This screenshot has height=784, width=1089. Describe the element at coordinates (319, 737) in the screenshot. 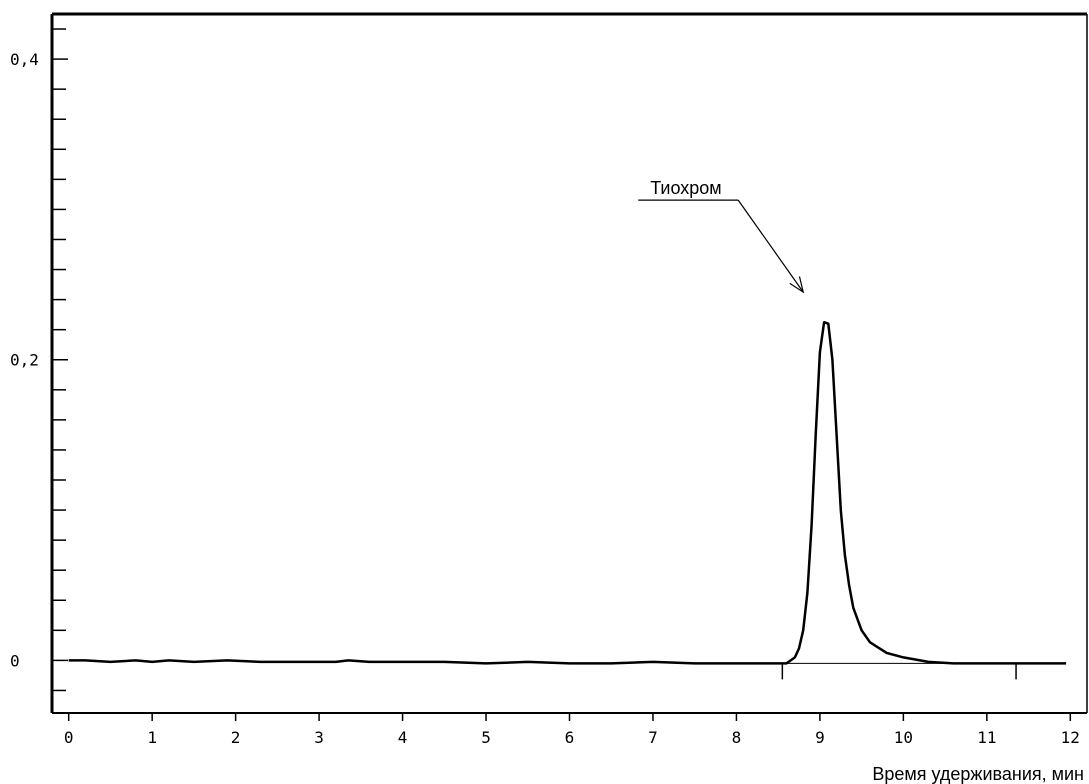

I see `x-tick-label: 3` at that location.